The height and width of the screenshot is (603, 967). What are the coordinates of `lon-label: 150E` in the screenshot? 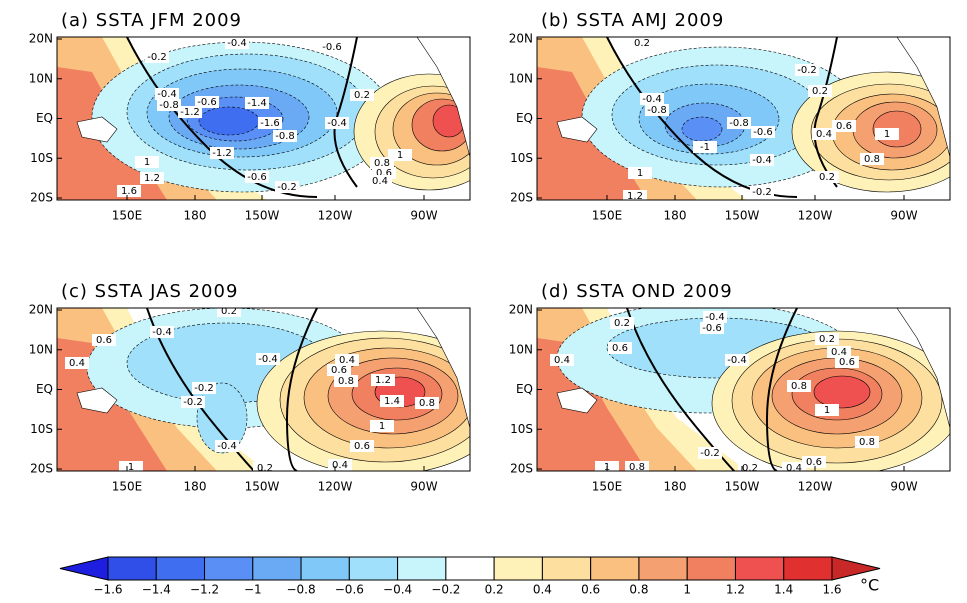 It's located at (127, 487).